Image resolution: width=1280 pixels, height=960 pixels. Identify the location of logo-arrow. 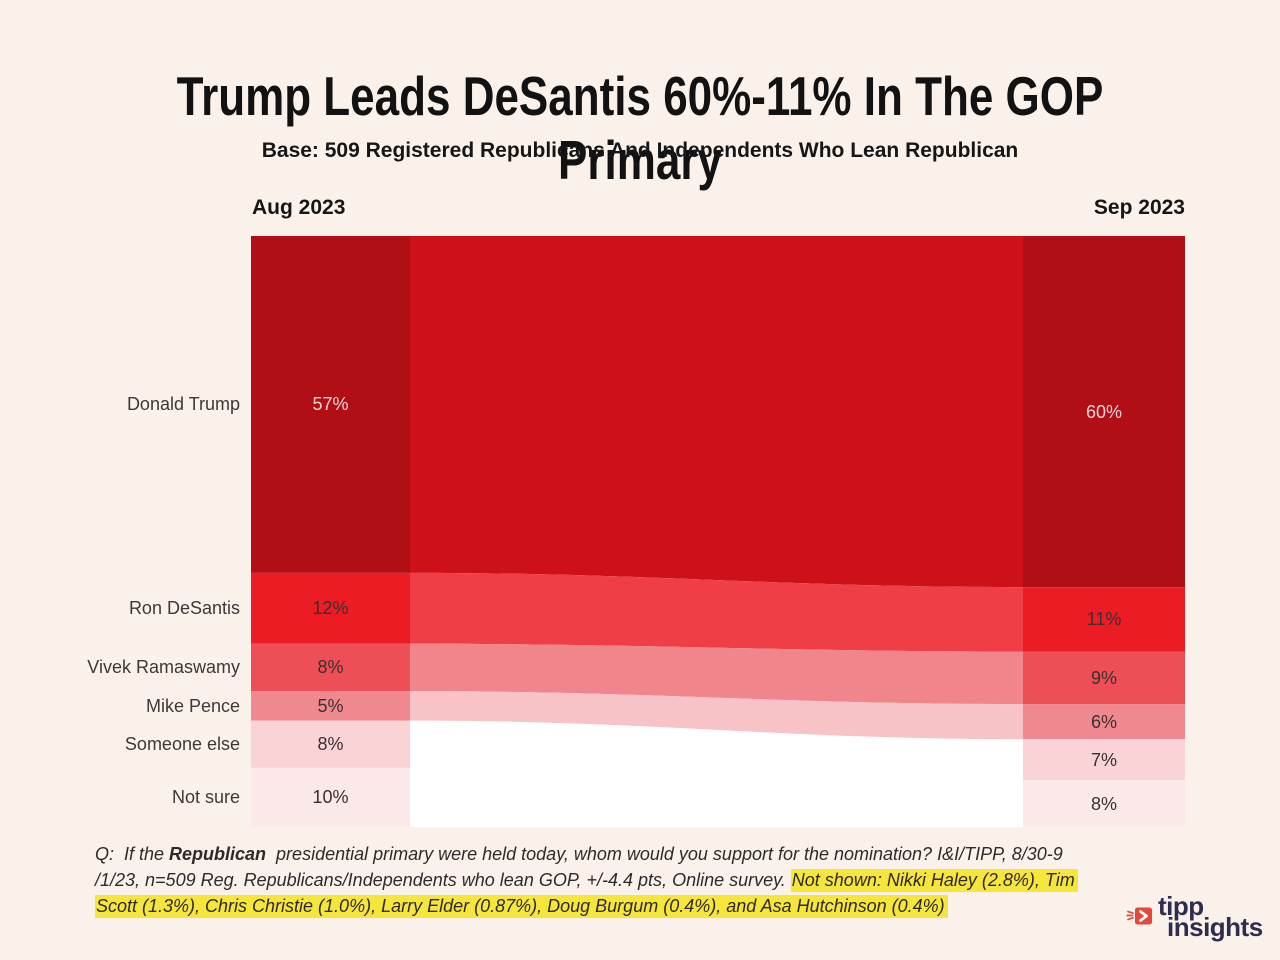
(1143, 916).